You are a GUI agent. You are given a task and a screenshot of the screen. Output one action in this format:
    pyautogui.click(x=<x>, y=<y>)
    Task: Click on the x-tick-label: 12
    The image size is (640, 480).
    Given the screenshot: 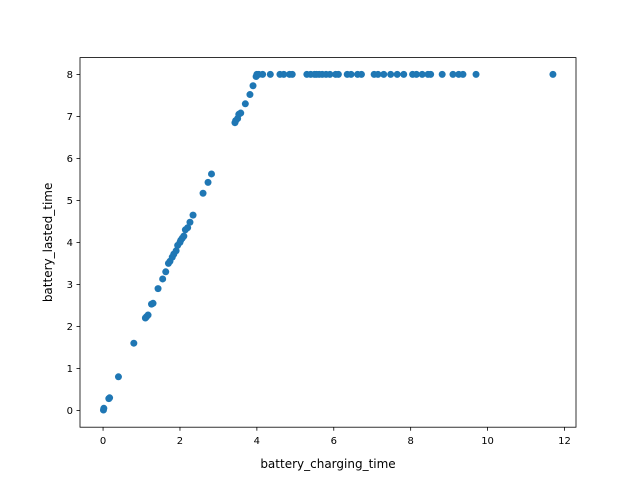 What is the action you would take?
    pyautogui.click(x=564, y=441)
    